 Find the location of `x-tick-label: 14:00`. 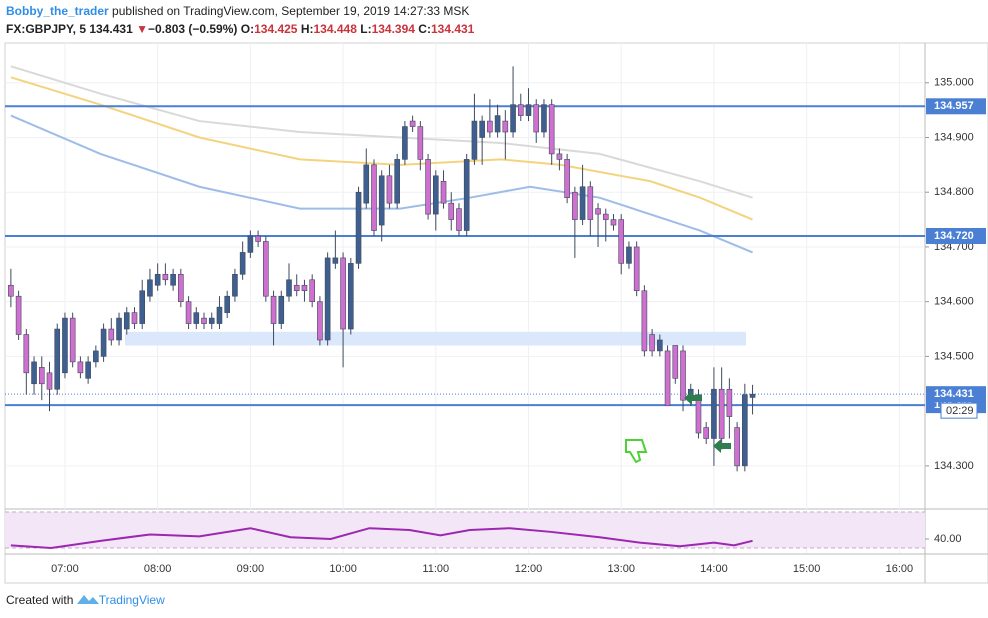

x-tick-label: 14:00 is located at coordinates (714, 569).